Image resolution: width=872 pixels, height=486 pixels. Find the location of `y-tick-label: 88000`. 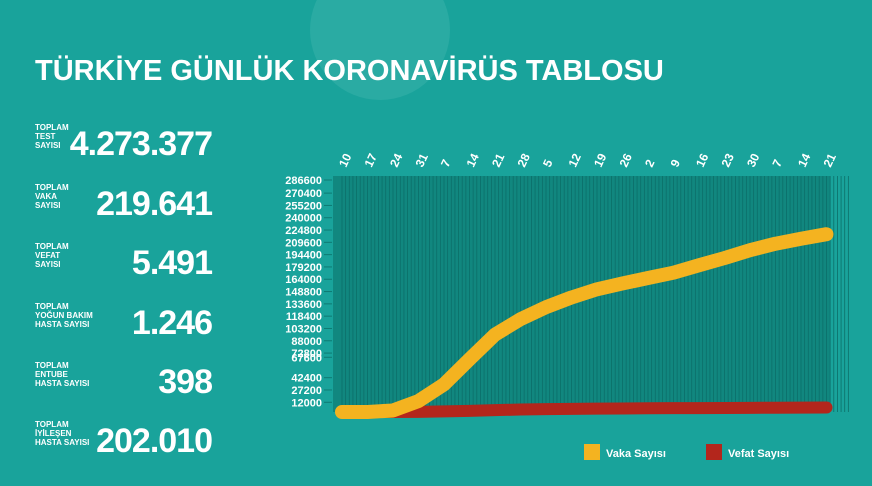

y-tick-label: 88000 is located at coordinates (306, 342).